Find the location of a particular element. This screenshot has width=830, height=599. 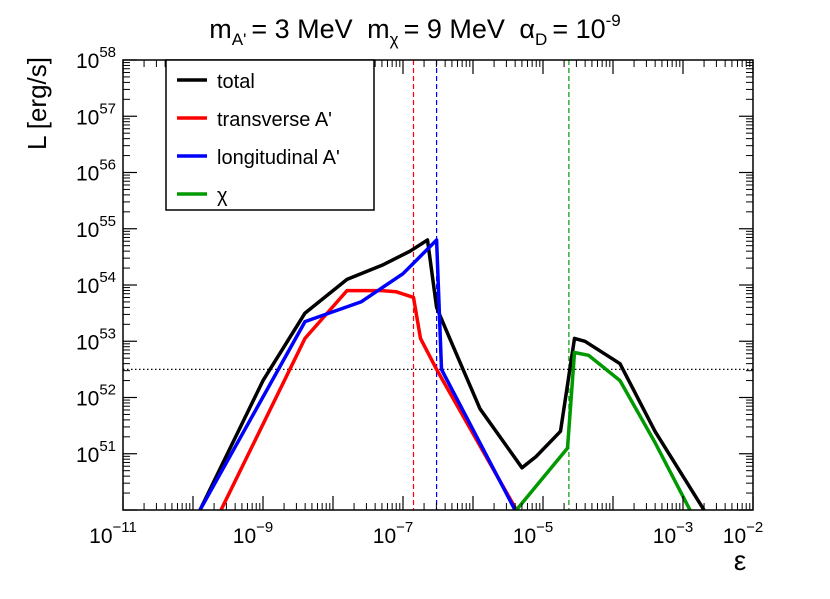

legend-label-transverse: transverse A' is located at coordinates (274, 120).